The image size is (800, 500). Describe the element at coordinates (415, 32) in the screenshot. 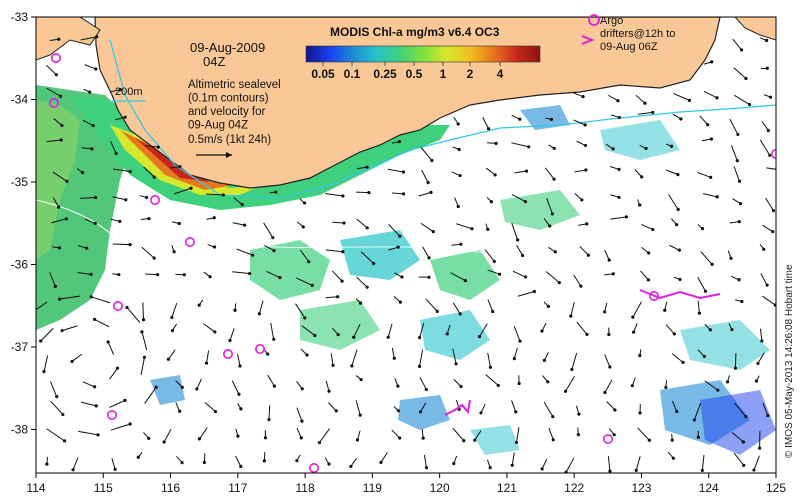

I see `colorbar-title: MODIS Chl-a mg/m3 v6.4 OC3` at that location.